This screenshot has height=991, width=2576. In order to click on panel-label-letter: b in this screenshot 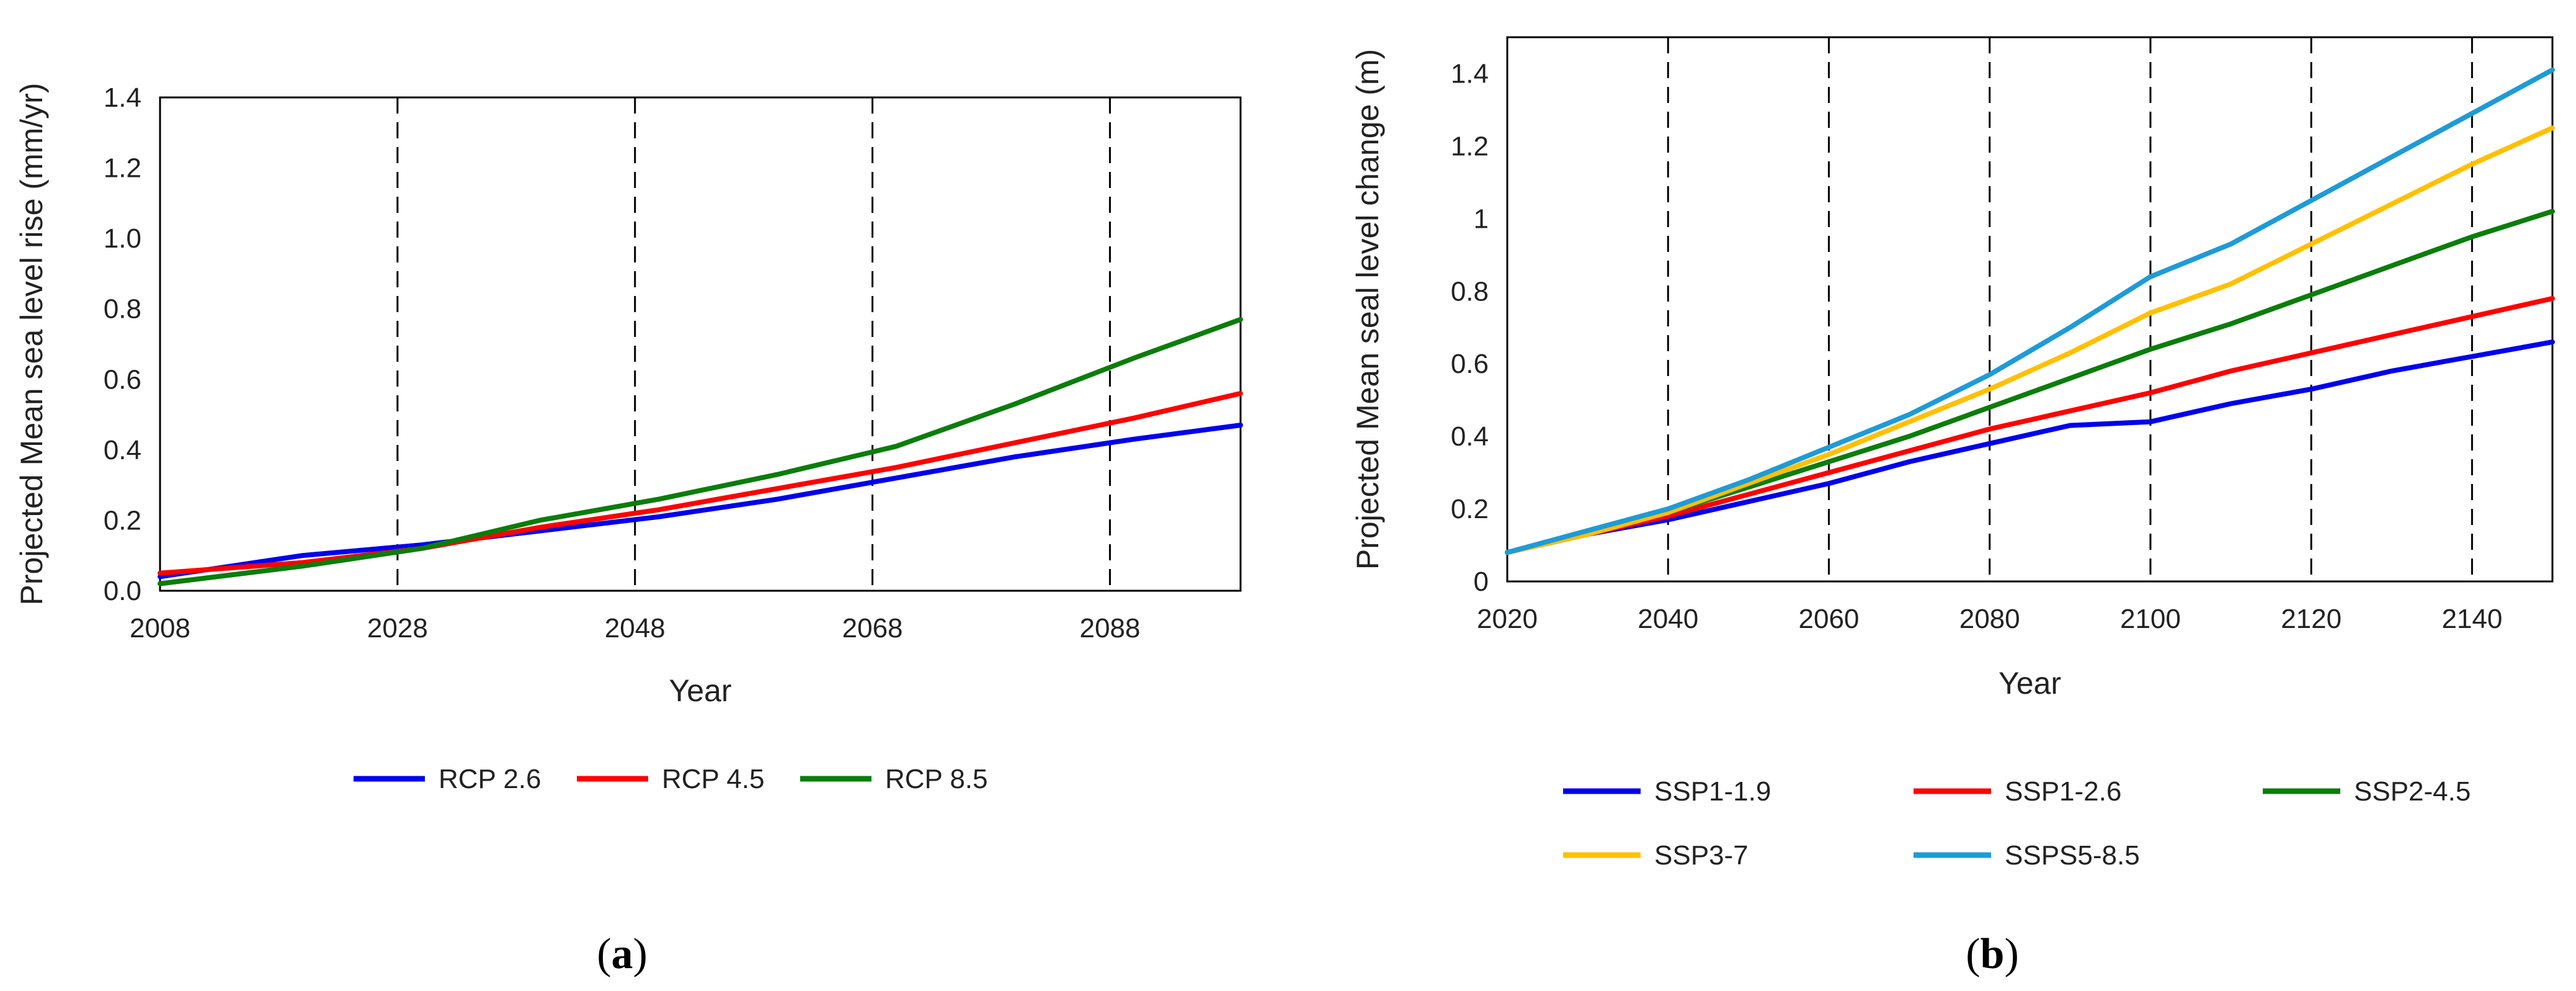, I will do `click(1993, 954)`.